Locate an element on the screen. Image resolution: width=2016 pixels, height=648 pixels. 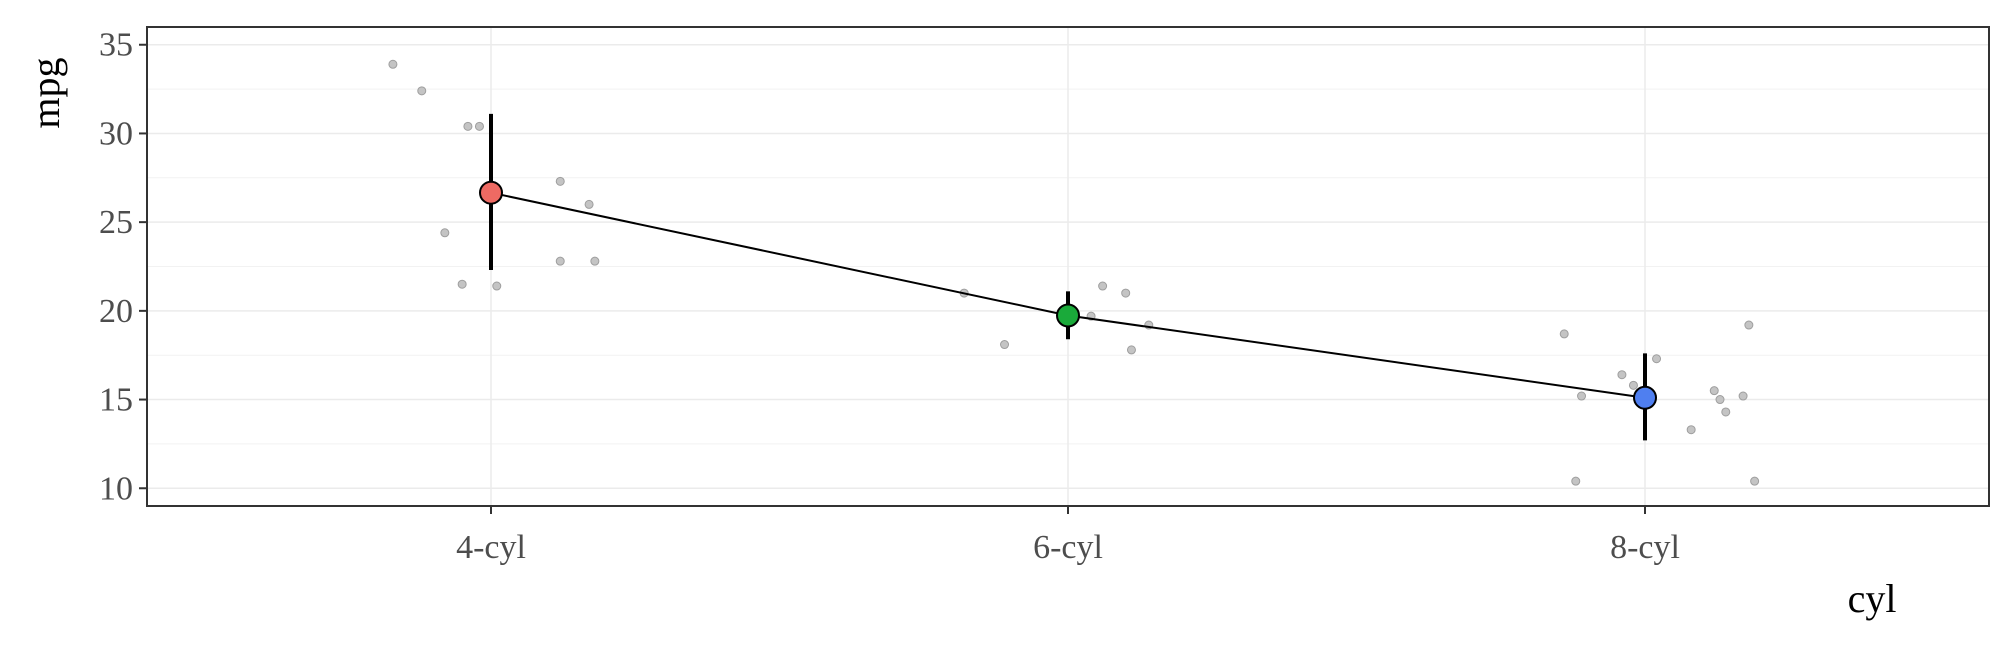
x-axis: 4-cyl 6-cyl 8-cyl is located at coordinates (1068, 536).